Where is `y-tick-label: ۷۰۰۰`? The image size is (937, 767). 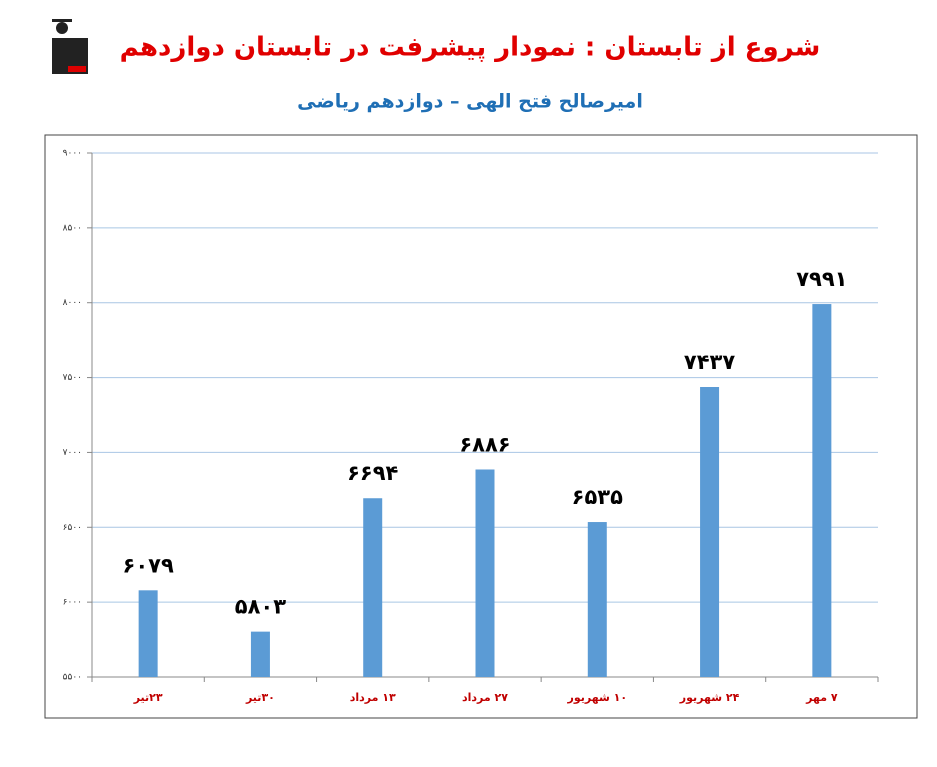
y-tick-label: ۷۰۰۰ is located at coordinates (72, 453).